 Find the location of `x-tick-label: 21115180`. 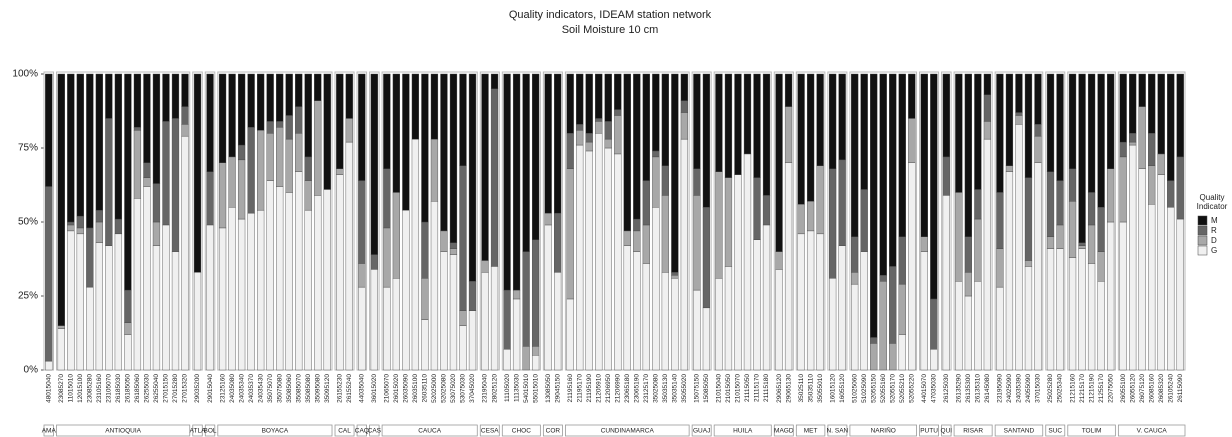

x-tick-label: 21115180 is located at coordinates (766, 388).